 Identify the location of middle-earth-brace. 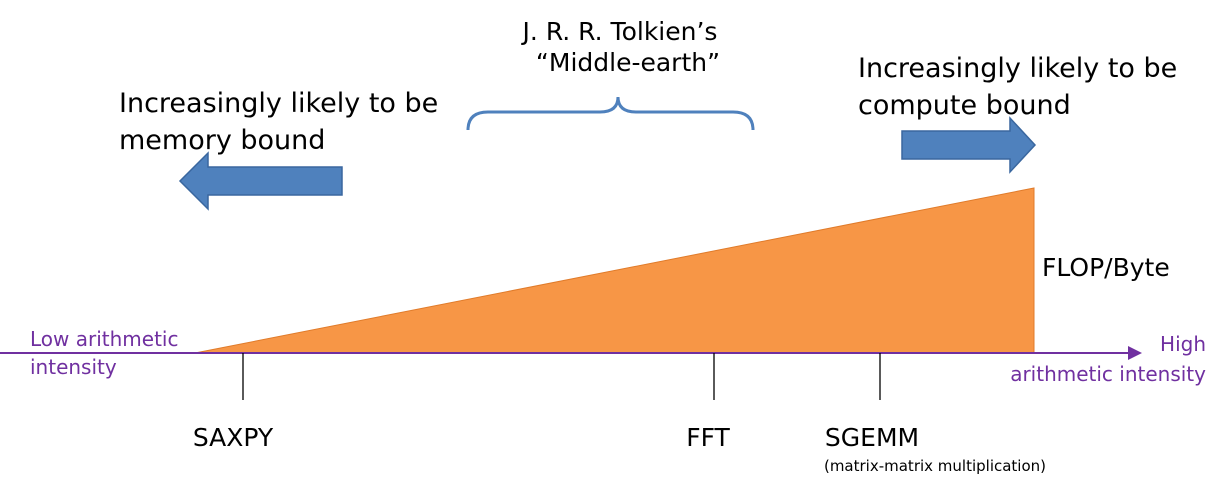
(610, 113).